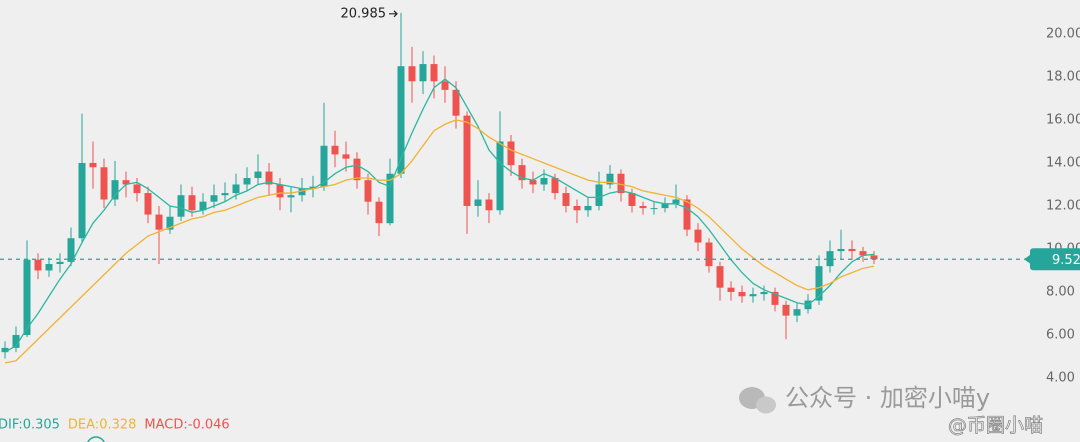 This screenshot has width=1080, height=442. I want to click on watermark: 公众号 · 加密小喵y @币圈小喵, so click(891, 410).